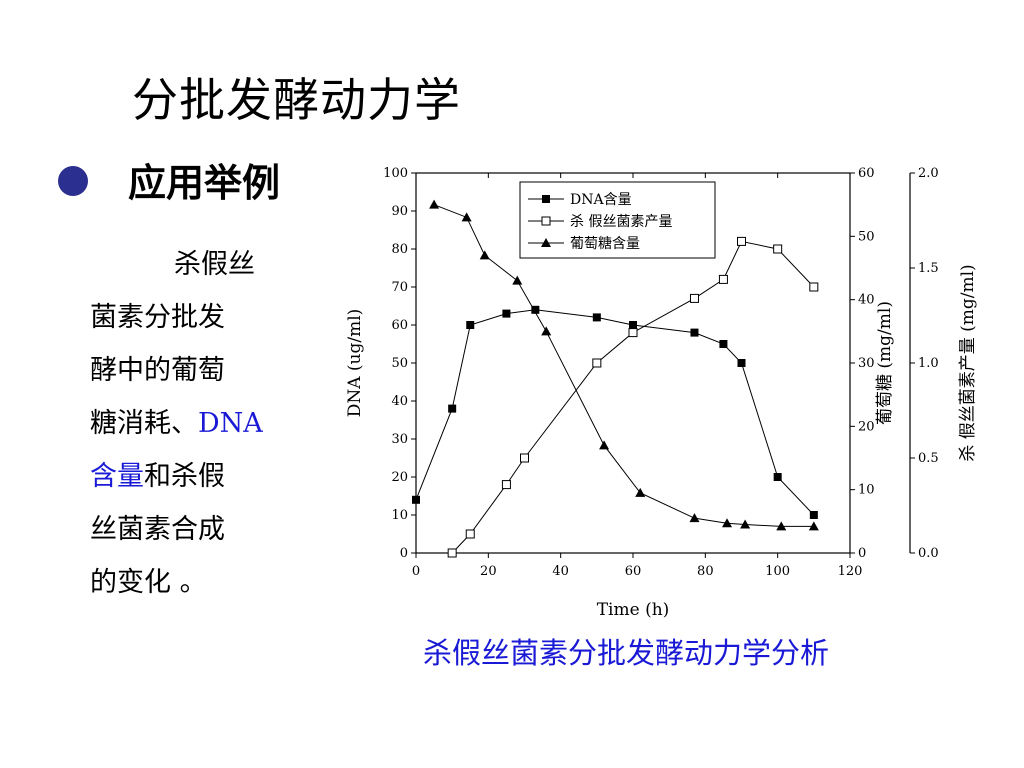 The width and height of the screenshot is (1024, 768). What do you see at coordinates (395, 173) in the screenshot?
I see `left-tick-label: 100` at bounding box center [395, 173].